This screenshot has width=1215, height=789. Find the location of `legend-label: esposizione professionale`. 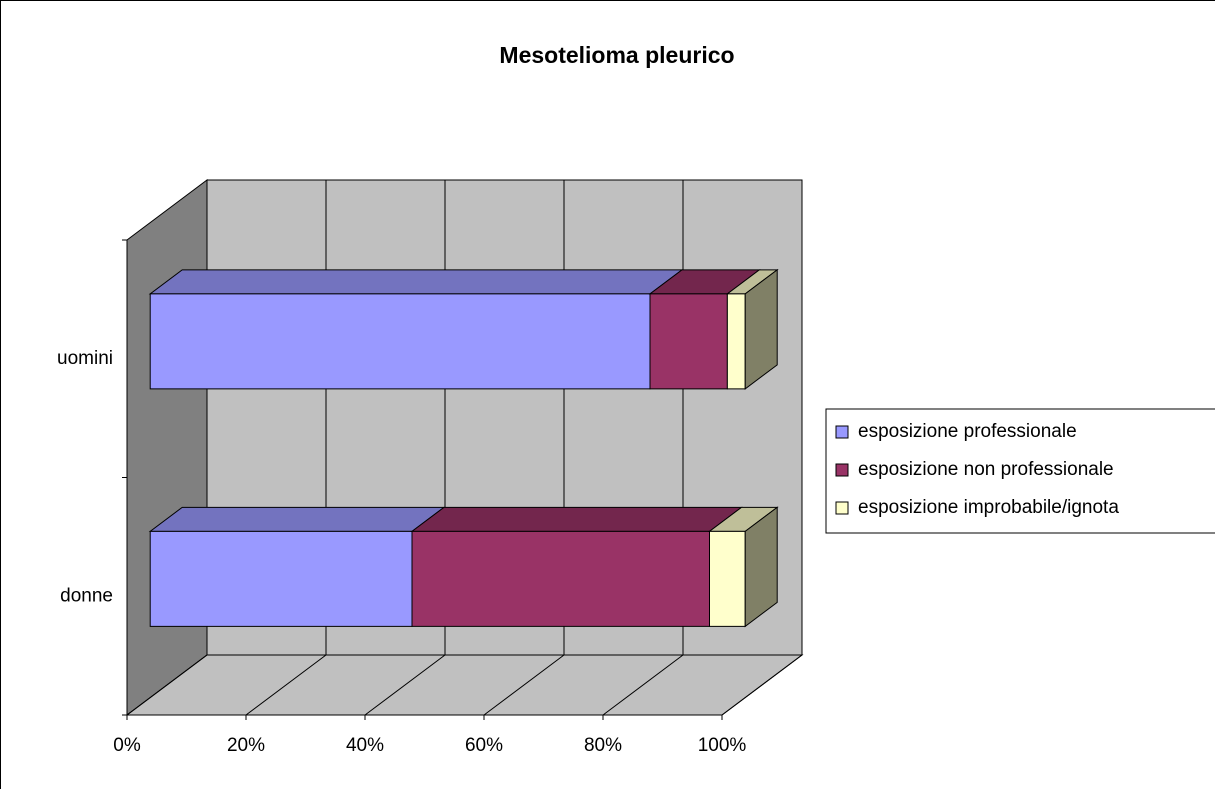

legend-label: esposizione professionale is located at coordinates (967, 431).